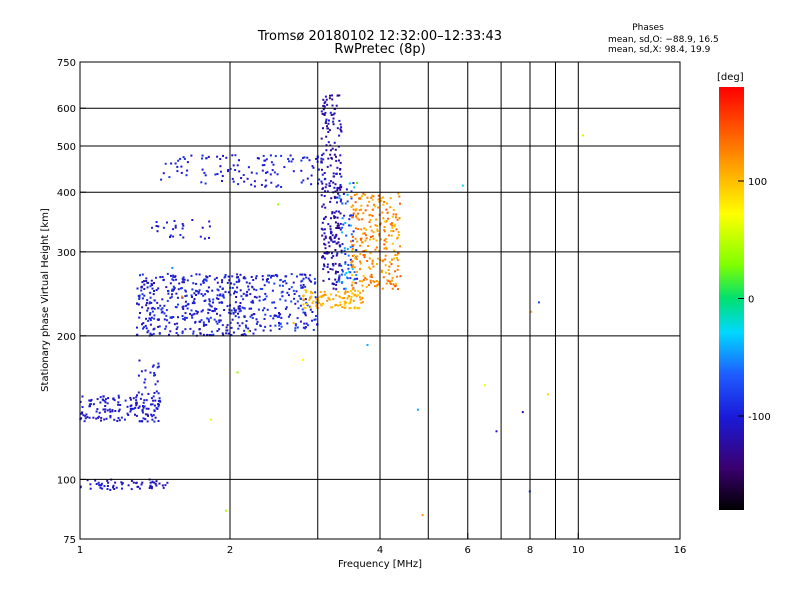 This screenshot has height=600, width=800. What do you see at coordinates (663, 40) in the screenshot?
I see `stats-line-o: mean, sd,O: −88.9, 16.5` at bounding box center [663, 40].